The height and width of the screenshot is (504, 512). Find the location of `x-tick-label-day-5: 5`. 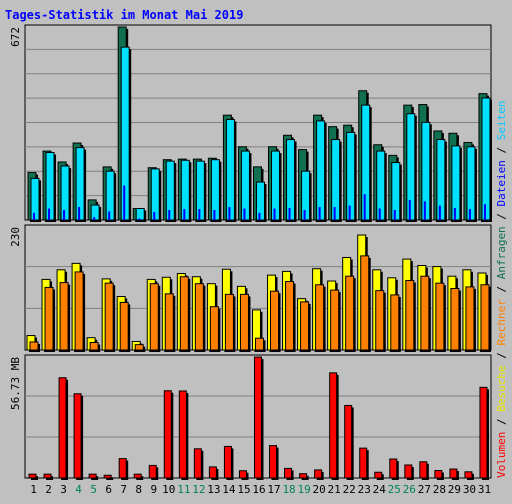

x-tick-label-day-5: 5 is located at coordinates (93, 489).